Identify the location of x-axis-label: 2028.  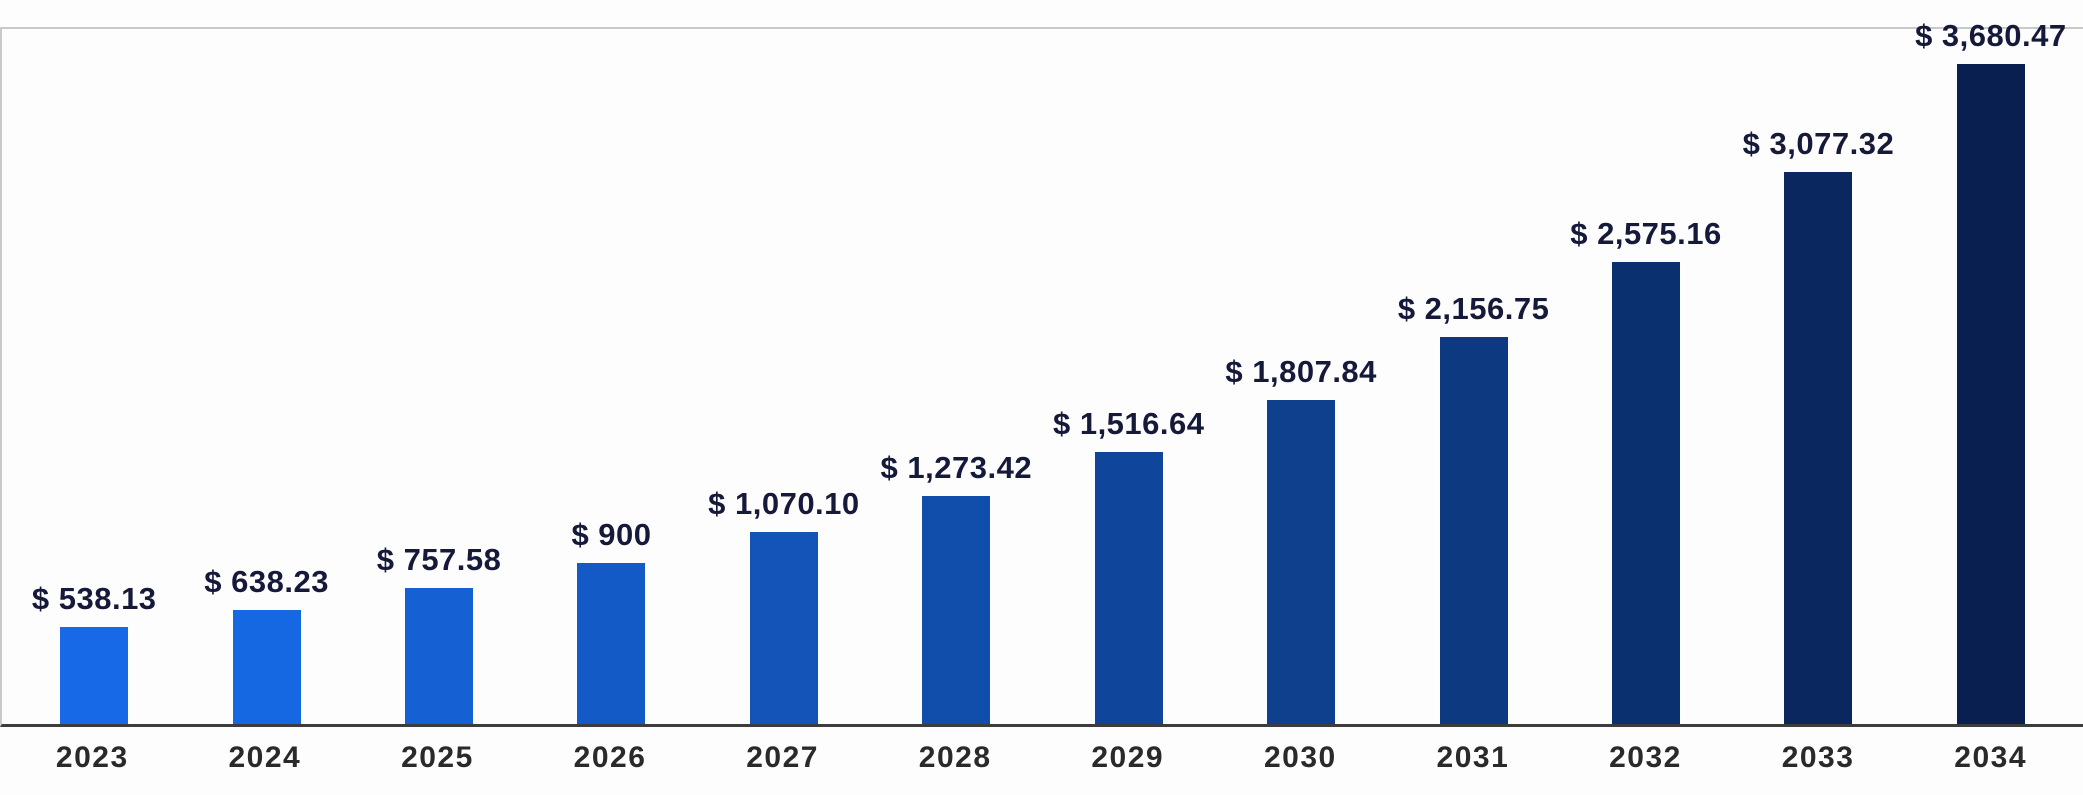
(955, 757).